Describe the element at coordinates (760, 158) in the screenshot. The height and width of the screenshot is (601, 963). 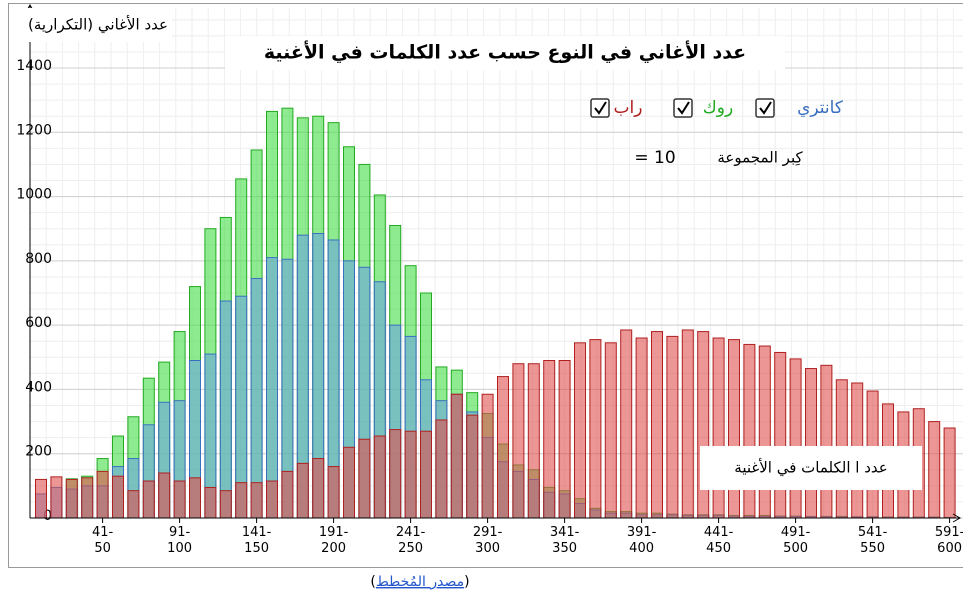
I see `group-size-label: كِبر المجموعة` at that location.